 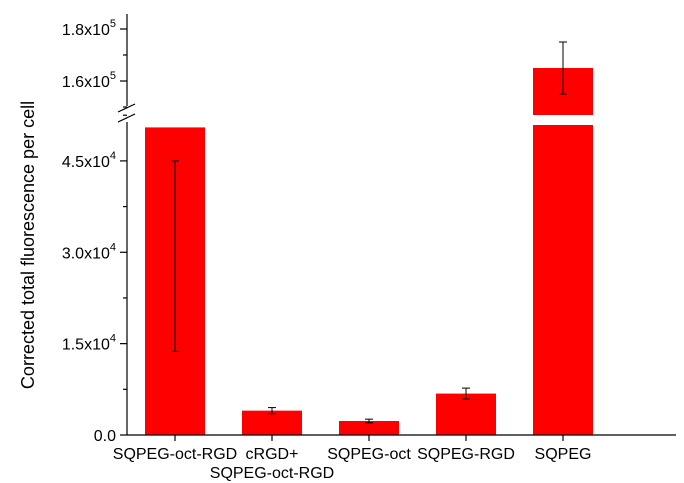 What do you see at coordinates (369, 454) in the screenshot?
I see `x-tick-label: SQPEG-oct` at bounding box center [369, 454].